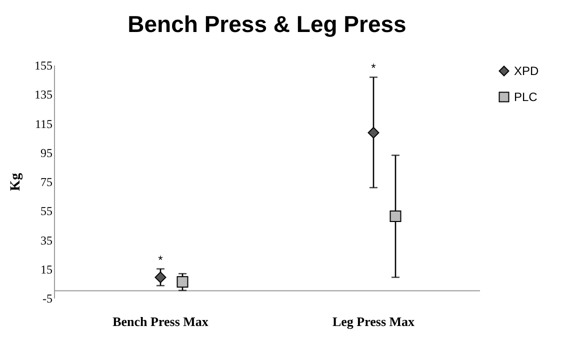 The height and width of the screenshot is (338, 568). I want to click on x-tick-label: Leg Press Max, so click(374, 321).